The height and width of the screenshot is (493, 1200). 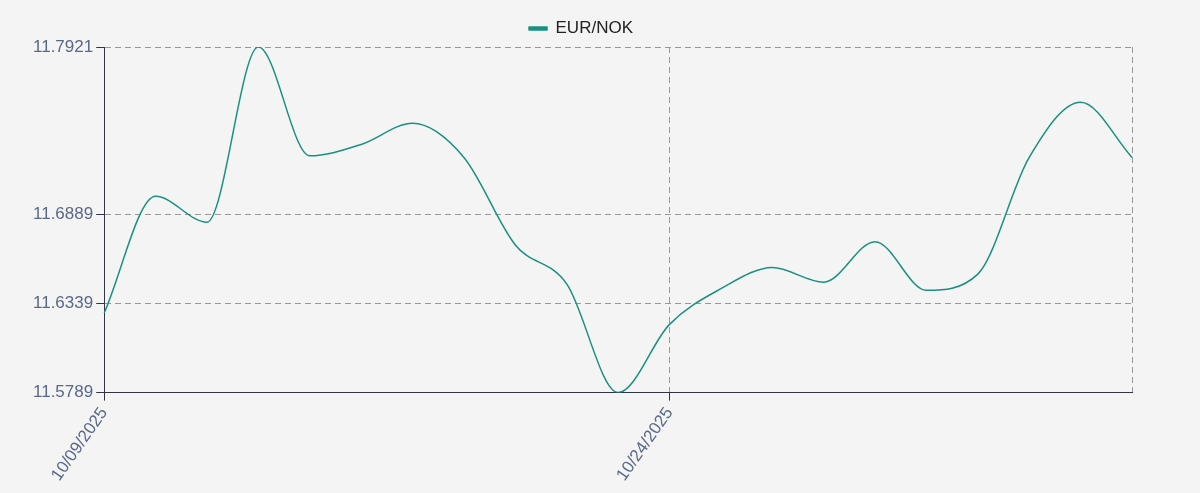 What do you see at coordinates (63, 213) in the screenshot?
I see `y-tick-label: 11.6889` at bounding box center [63, 213].